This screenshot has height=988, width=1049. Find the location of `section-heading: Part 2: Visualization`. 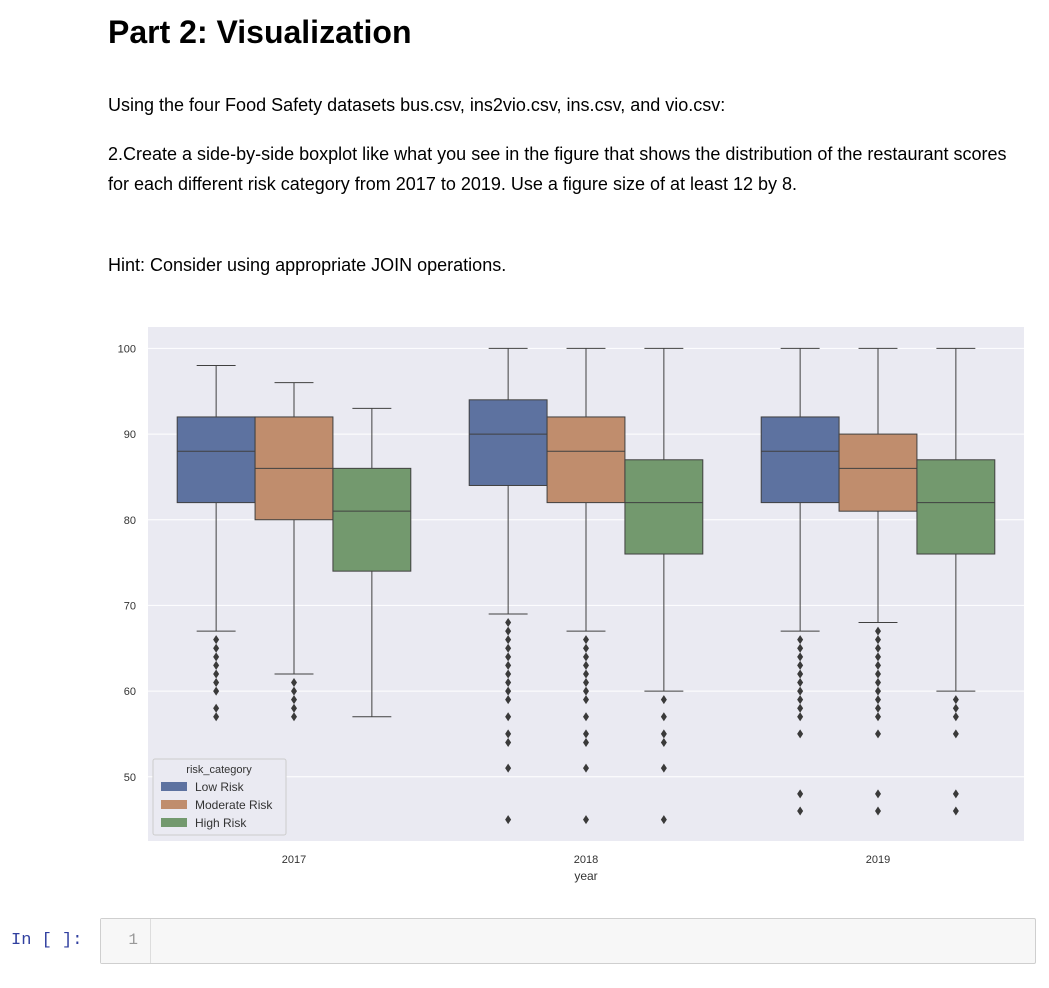

section-heading: Part 2: Visualization is located at coordinates (260, 32).